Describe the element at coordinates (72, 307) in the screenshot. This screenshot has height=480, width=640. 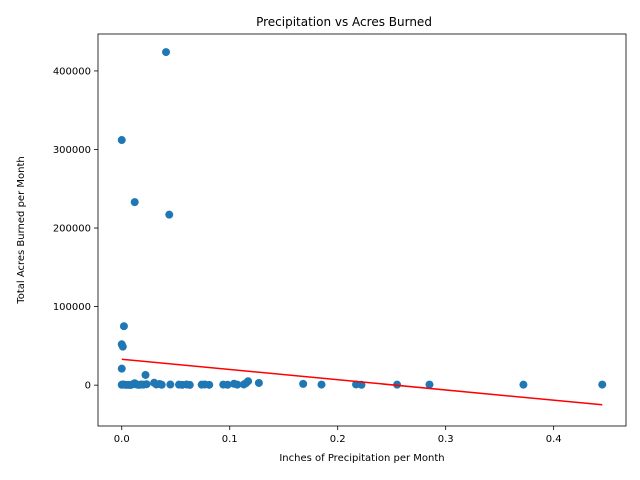
I see `y-tick-label: 100000` at that location.